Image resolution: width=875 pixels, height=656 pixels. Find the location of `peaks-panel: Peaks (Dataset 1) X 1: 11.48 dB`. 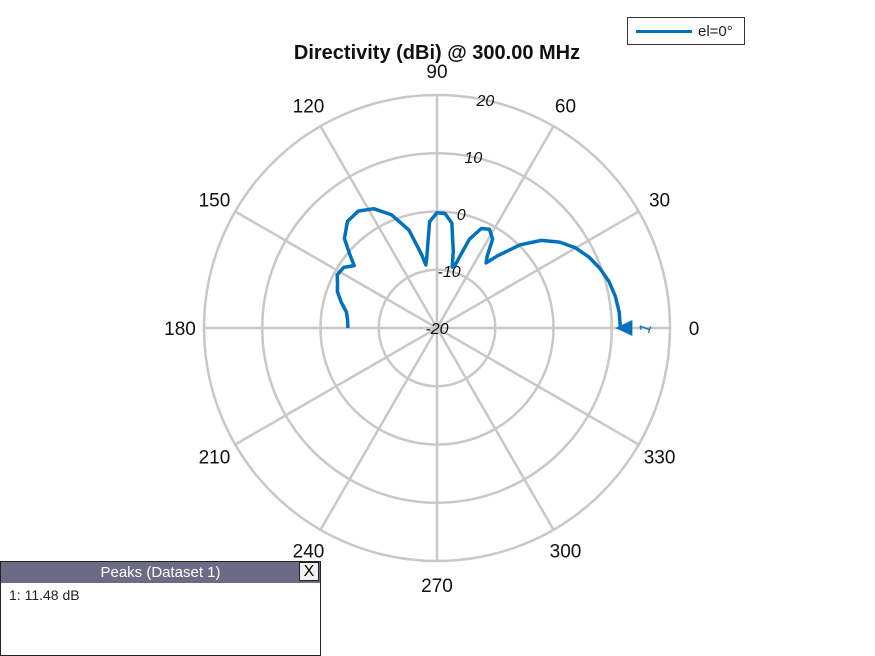

peaks-panel: Peaks (Dataset 1) X 1: 11.48 dB is located at coordinates (160, 608).